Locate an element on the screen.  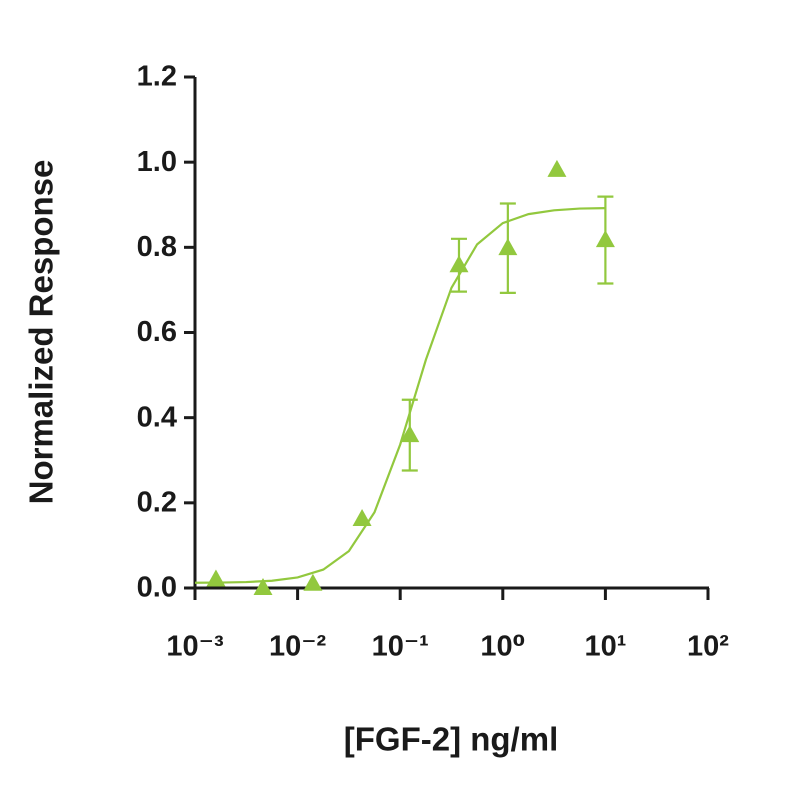
y-tick-label: 1.0 is located at coordinates (157, 162).